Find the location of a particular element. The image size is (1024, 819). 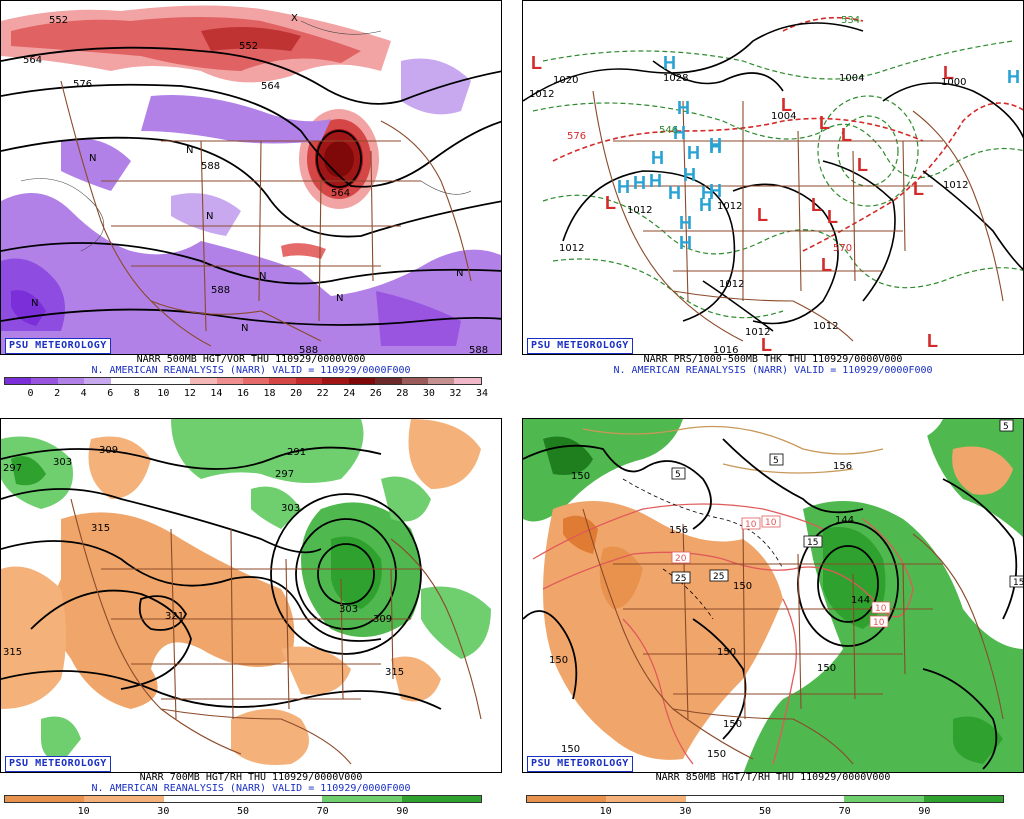

isobar-label: 1000 is located at coordinates (953, 82).